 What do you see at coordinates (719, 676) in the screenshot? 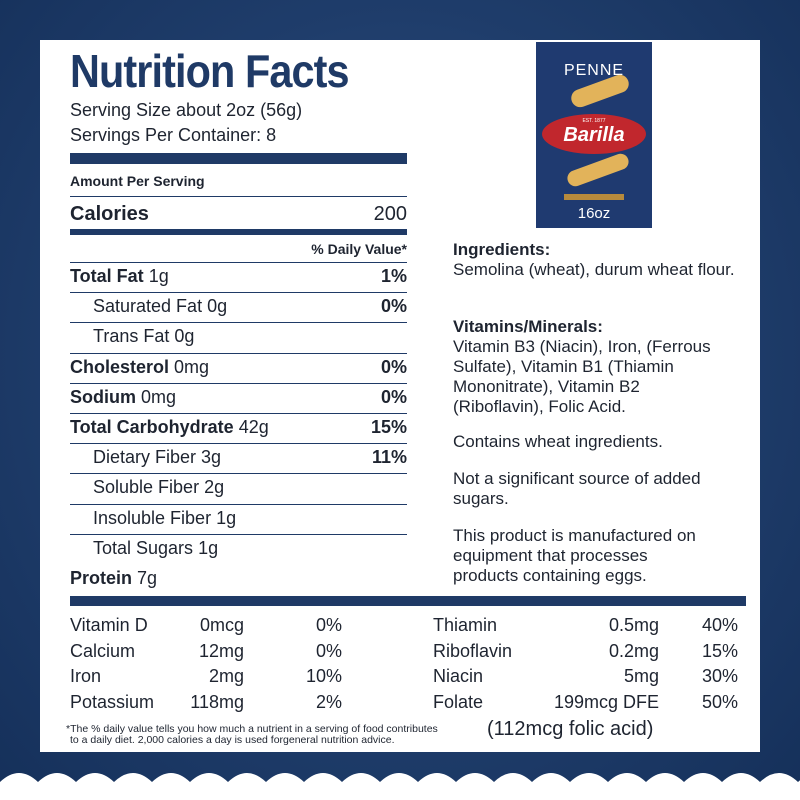
I see `vitamin-dv: 30%` at bounding box center [719, 676].